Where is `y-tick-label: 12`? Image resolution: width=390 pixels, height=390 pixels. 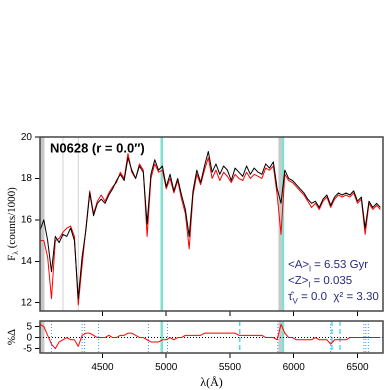
y-tick-label: 12 is located at coordinates (26, 302).